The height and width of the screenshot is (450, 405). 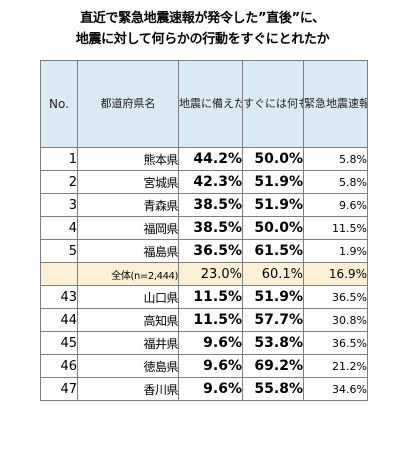 I want to click on header-never-heard: 緊急地震速報を聞いたことがない, so click(x=335, y=104).